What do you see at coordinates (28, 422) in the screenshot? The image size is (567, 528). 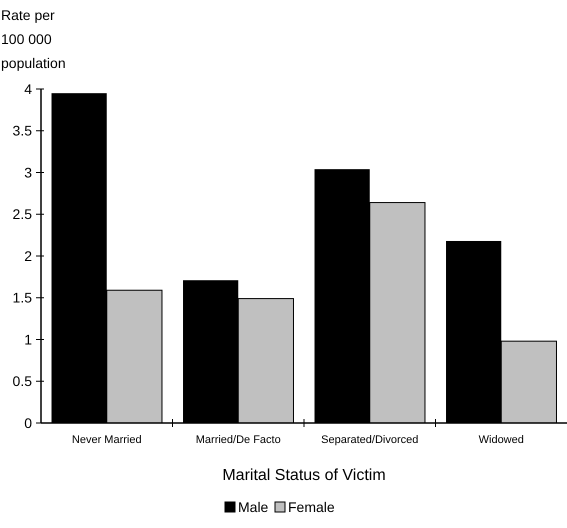 I see `y-tick-label: 0` at bounding box center [28, 422].